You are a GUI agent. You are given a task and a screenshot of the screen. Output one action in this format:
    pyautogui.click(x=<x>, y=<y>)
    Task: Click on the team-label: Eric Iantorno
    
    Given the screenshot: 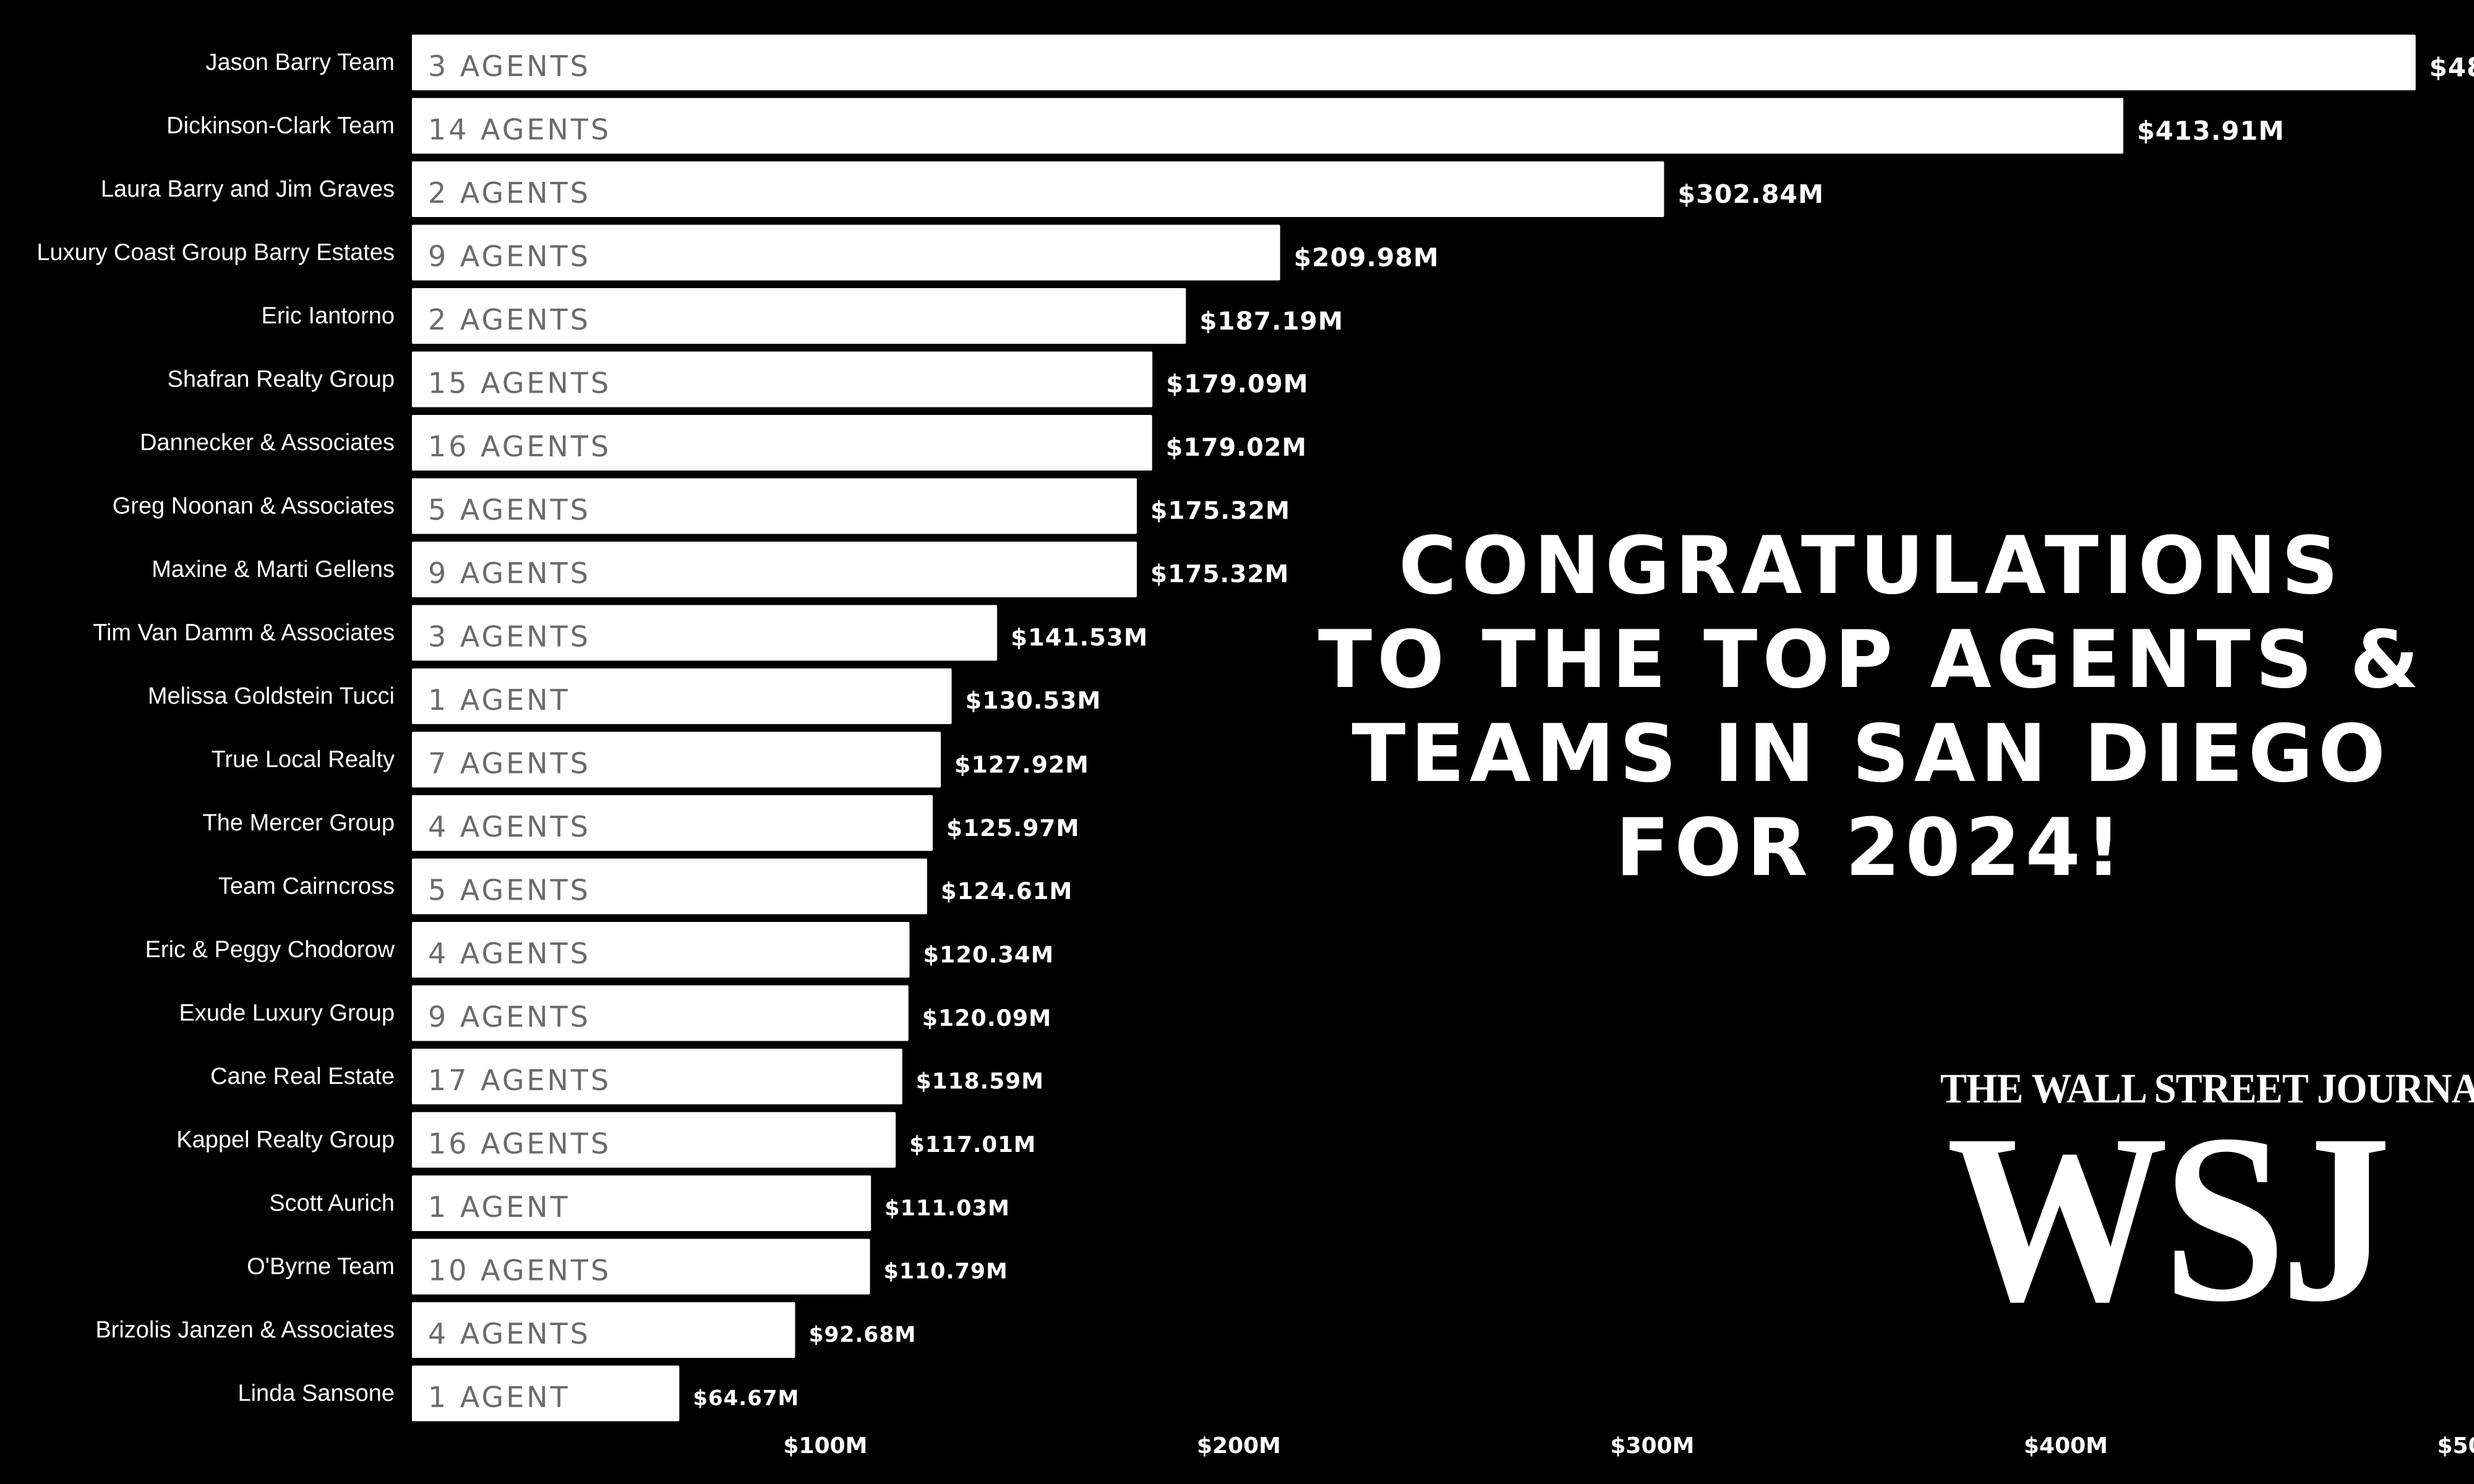 What is the action you would take?
    pyautogui.click(x=328, y=316)
    